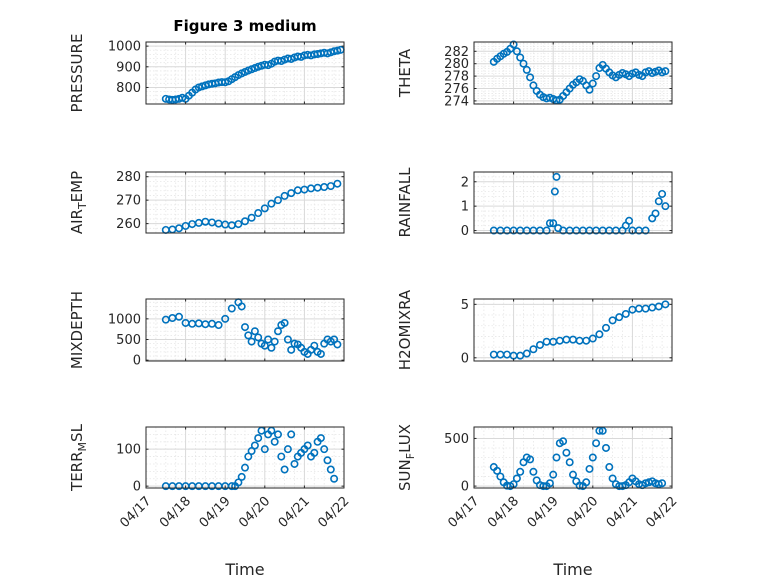 This screenshot has width=778, height=583. I want to click on y-axis-label: TERRMSL, so click(78, 457).